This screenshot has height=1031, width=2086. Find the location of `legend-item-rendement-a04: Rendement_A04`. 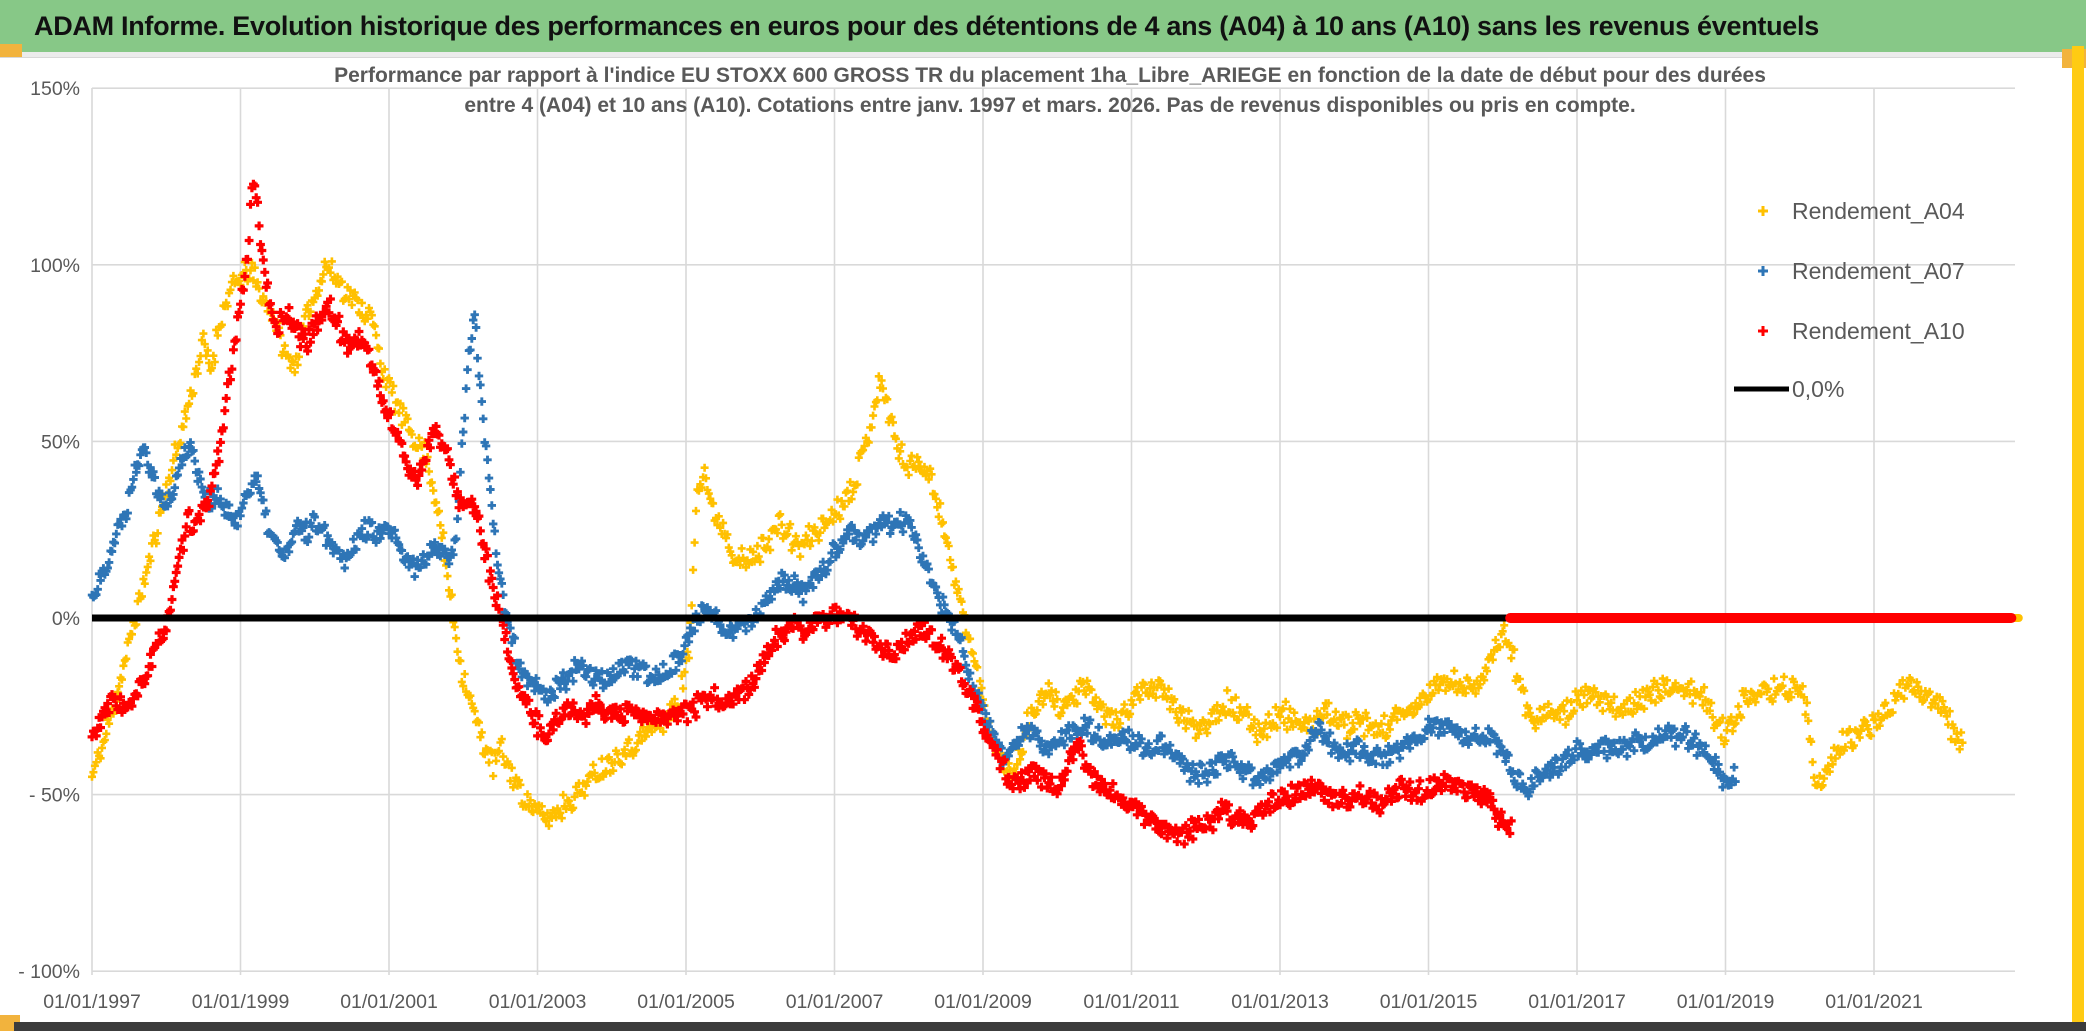

legend-item-rendement-a04: Rendement_A04 is located at coordinates (1861, 211).